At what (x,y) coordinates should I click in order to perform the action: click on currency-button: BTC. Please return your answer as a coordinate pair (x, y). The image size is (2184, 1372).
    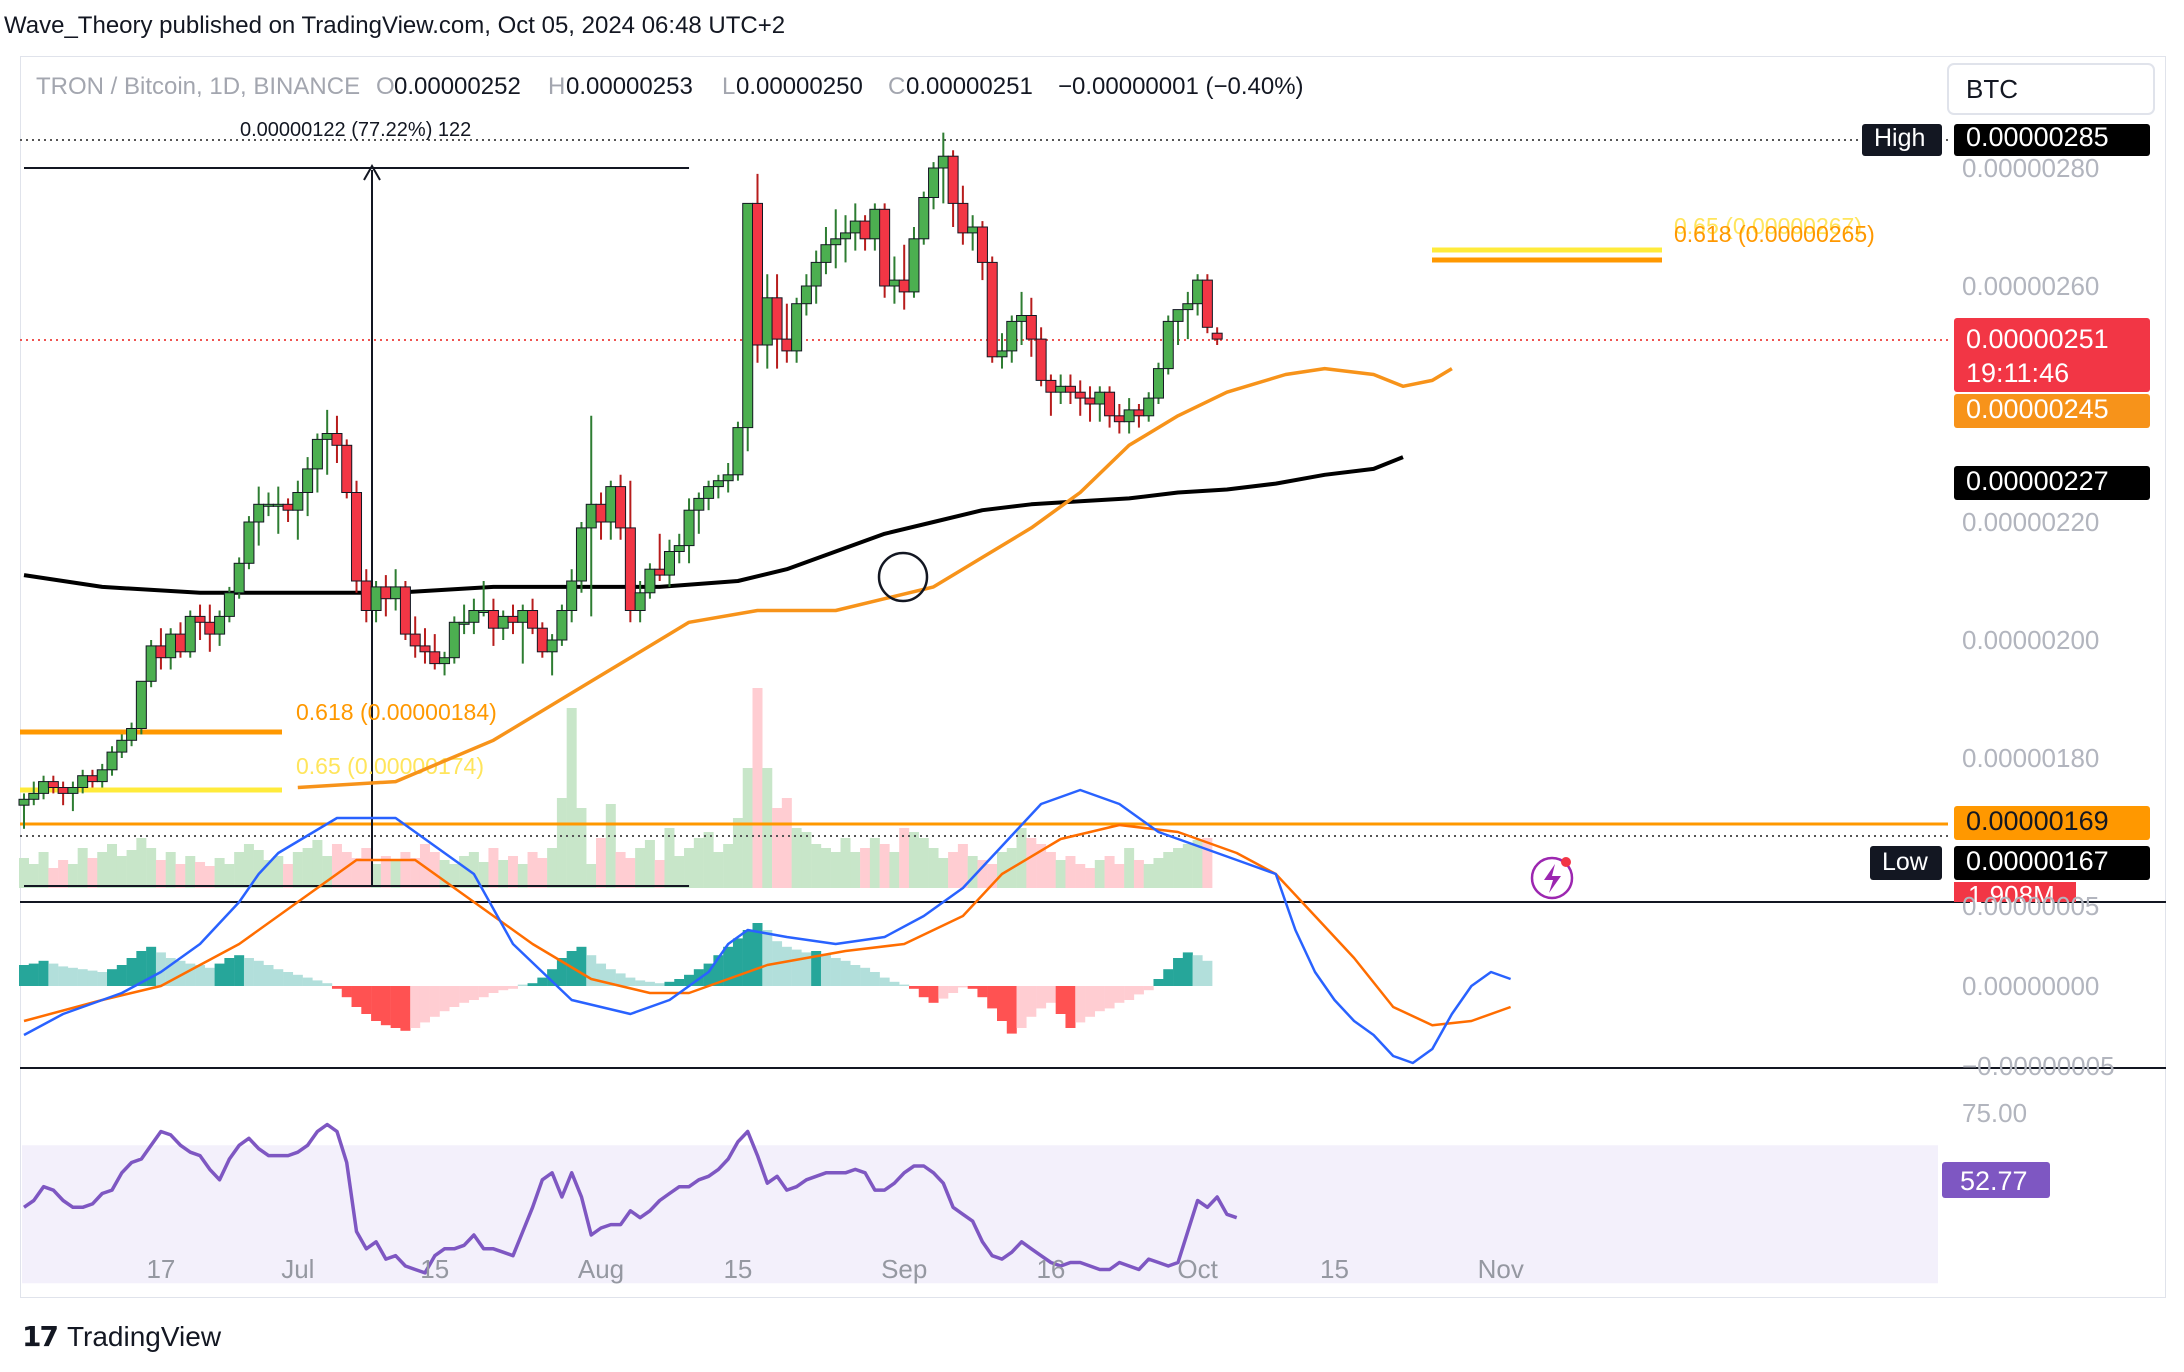
    Looking at the image, I should click on (2051, 89).